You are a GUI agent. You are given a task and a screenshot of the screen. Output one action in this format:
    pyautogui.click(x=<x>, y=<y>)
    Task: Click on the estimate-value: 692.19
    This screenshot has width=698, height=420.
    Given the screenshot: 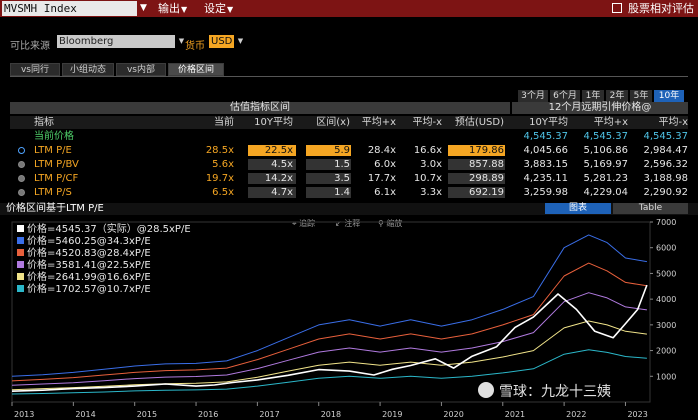 What is the action you would take?
    pyautogui.click(x=486, y=192)
    